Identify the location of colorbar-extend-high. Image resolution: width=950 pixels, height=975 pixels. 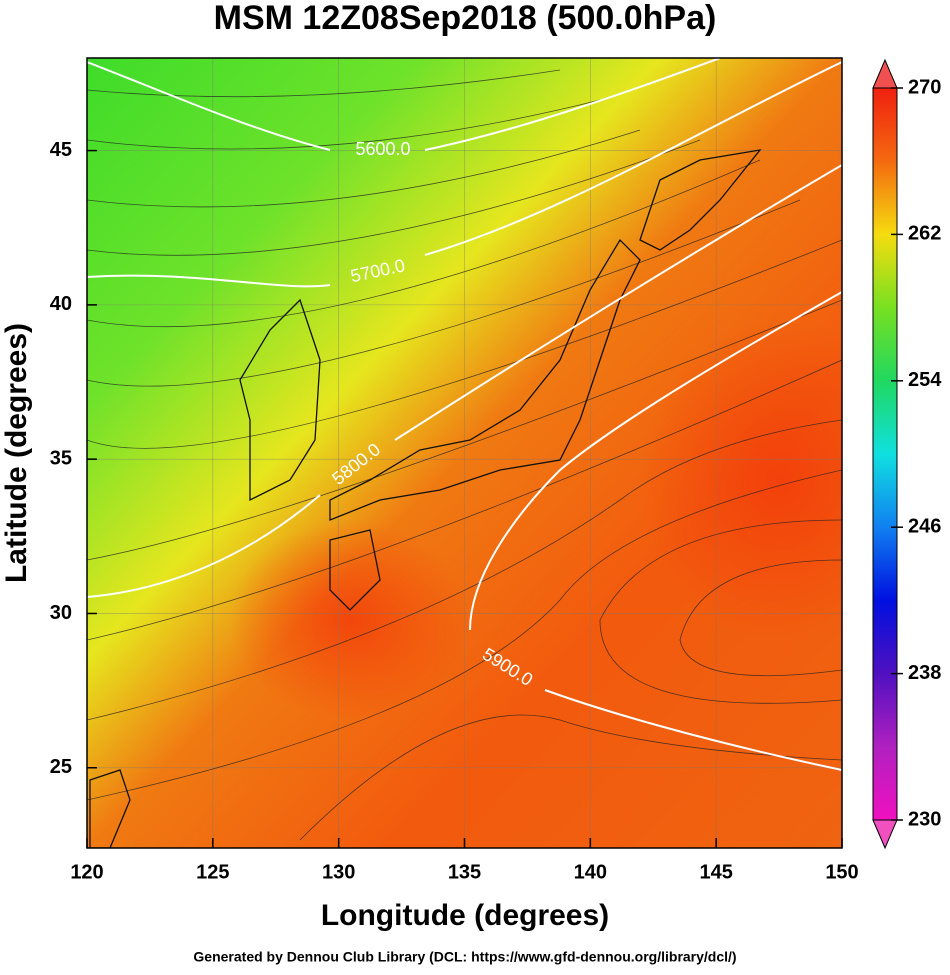
(885, 73).